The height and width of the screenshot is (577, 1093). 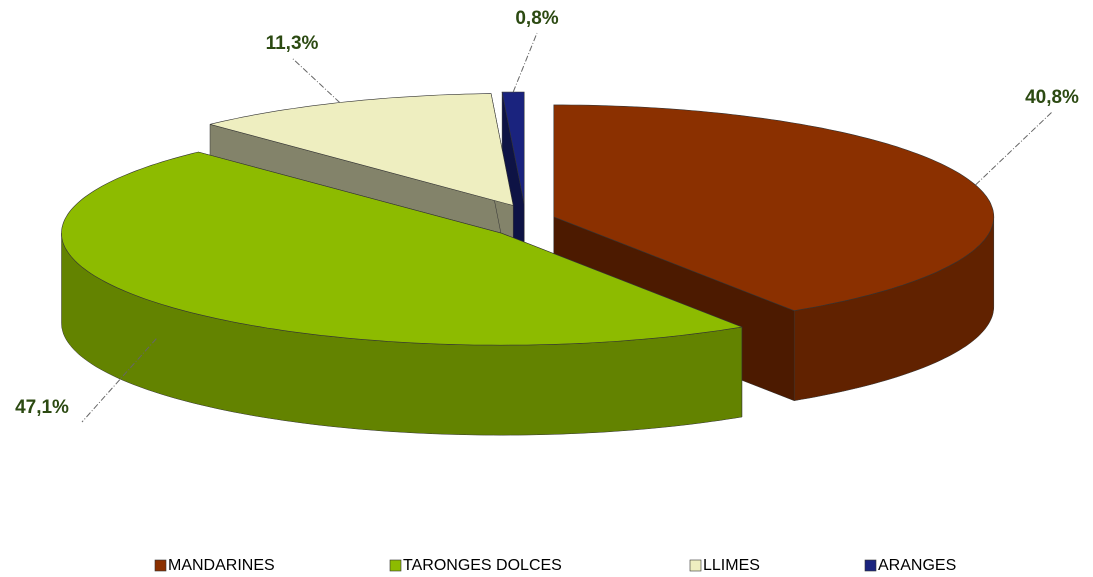 What do you see at coordinates (1052, 97) in the screenshot?
I see `data-label: 40,8%` at bounding box center [1052, 97].